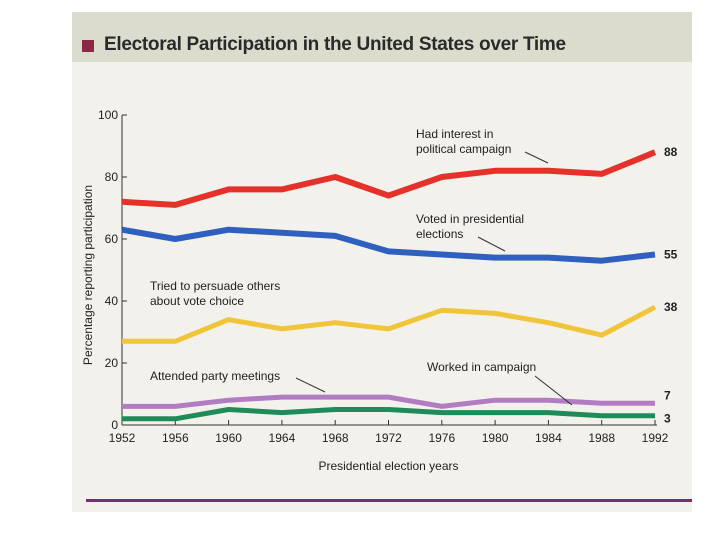 This screenshot has height=540, width=720. I want to click on series-annotation-4: Attended party meetings, so click(215, 376).